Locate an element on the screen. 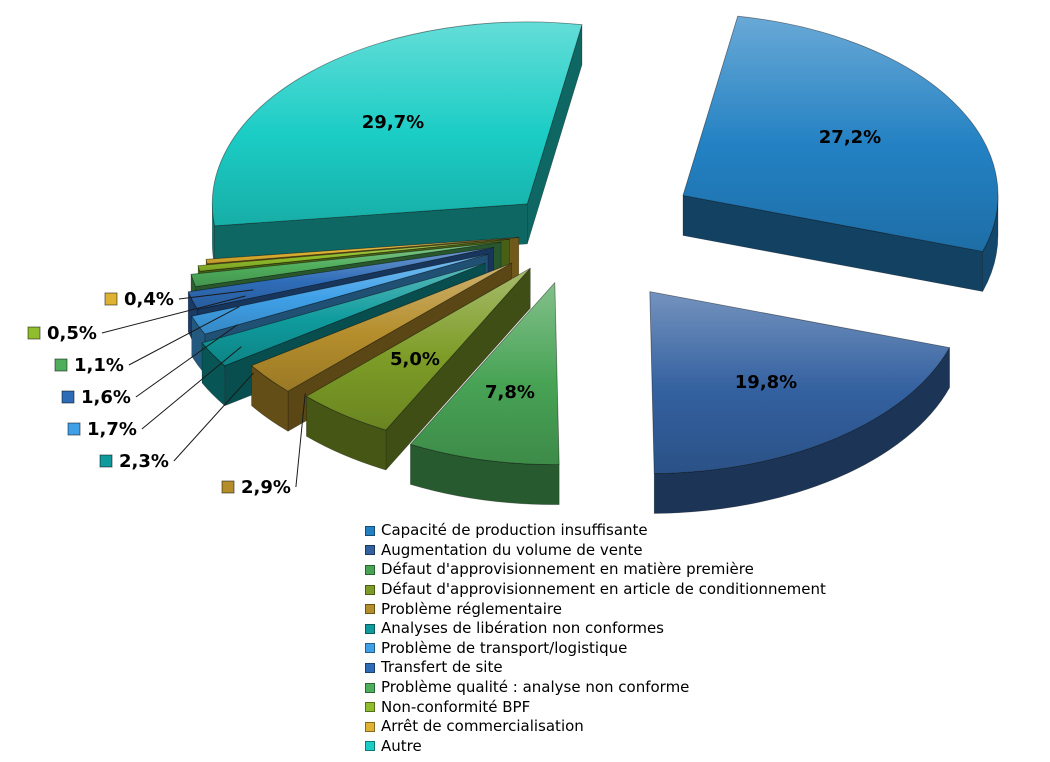 The height and width of the screenshot is (762, 1050). data-label: 1,7% is located at coordinates (112, 429).